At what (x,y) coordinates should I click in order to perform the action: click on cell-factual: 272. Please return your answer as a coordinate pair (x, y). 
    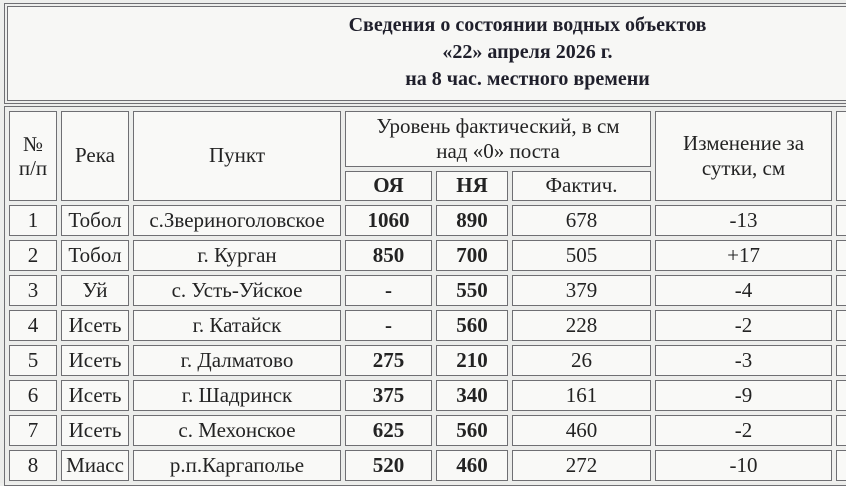
    Looking at the image, I should click on (582, 465).